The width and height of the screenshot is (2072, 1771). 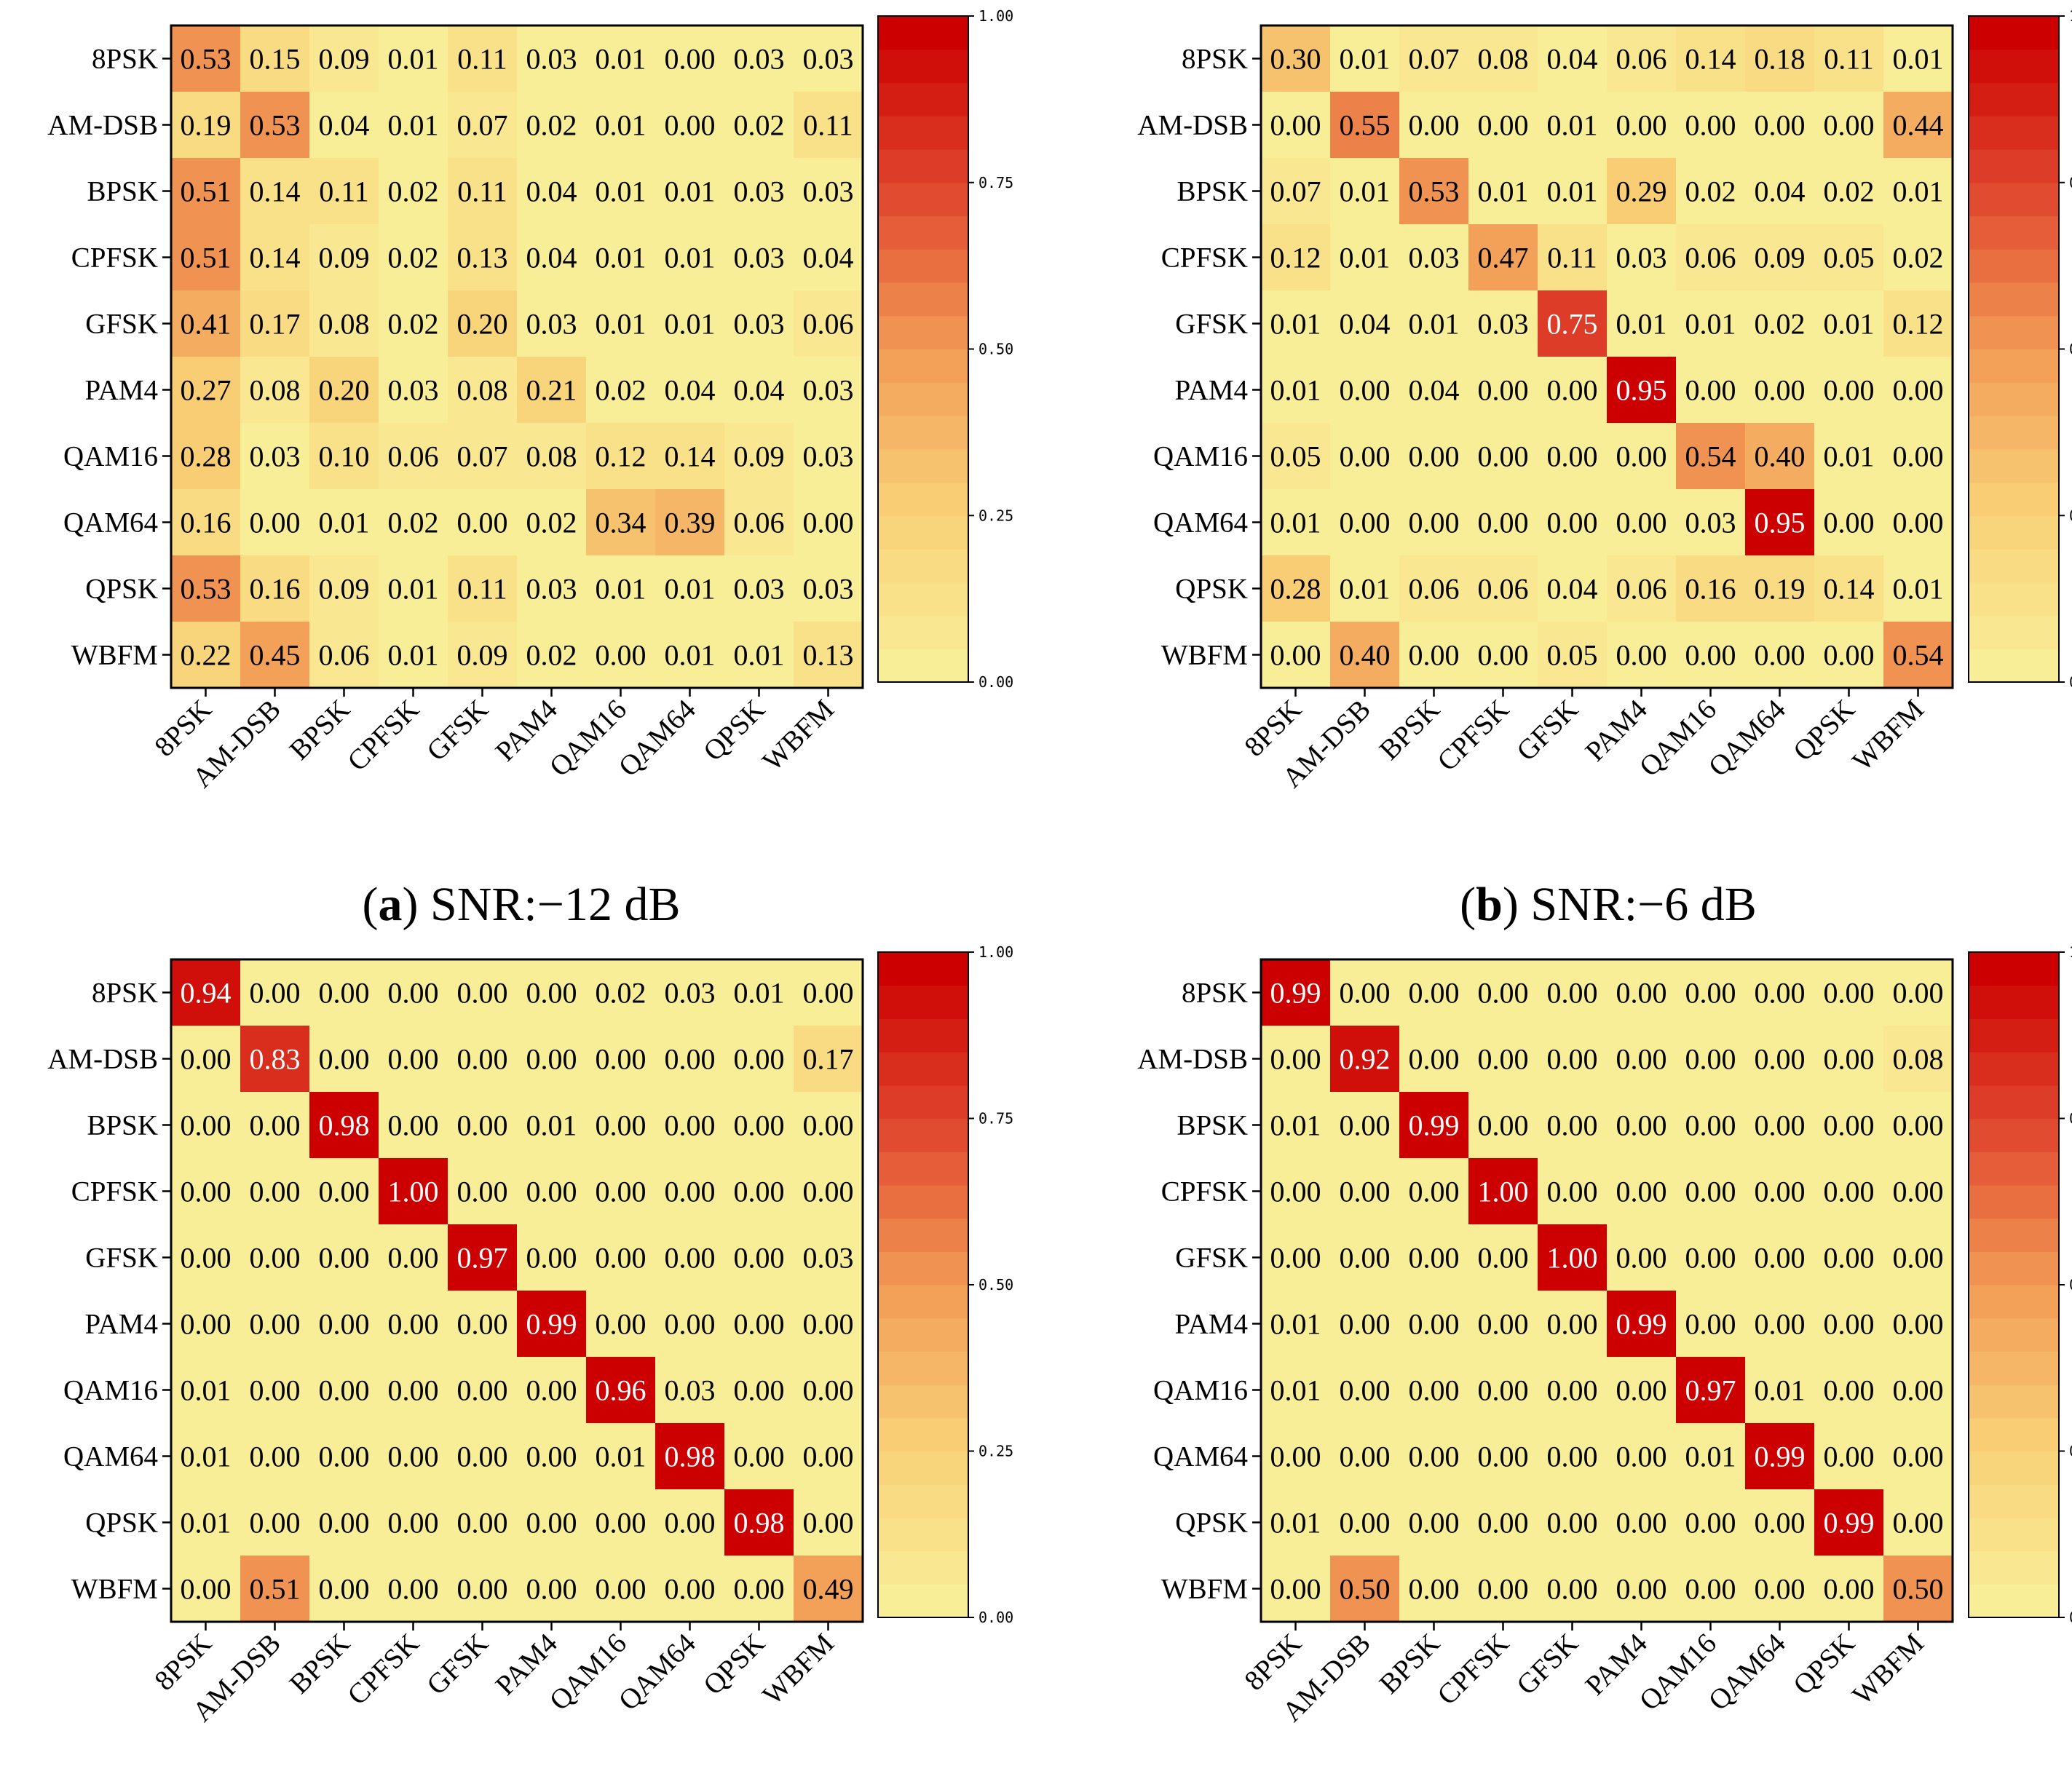 What do you see at coordinates (1295, 456) in the screenshot?
I see `cell-value-label: 0.05` at bounding box center [1295, 456].